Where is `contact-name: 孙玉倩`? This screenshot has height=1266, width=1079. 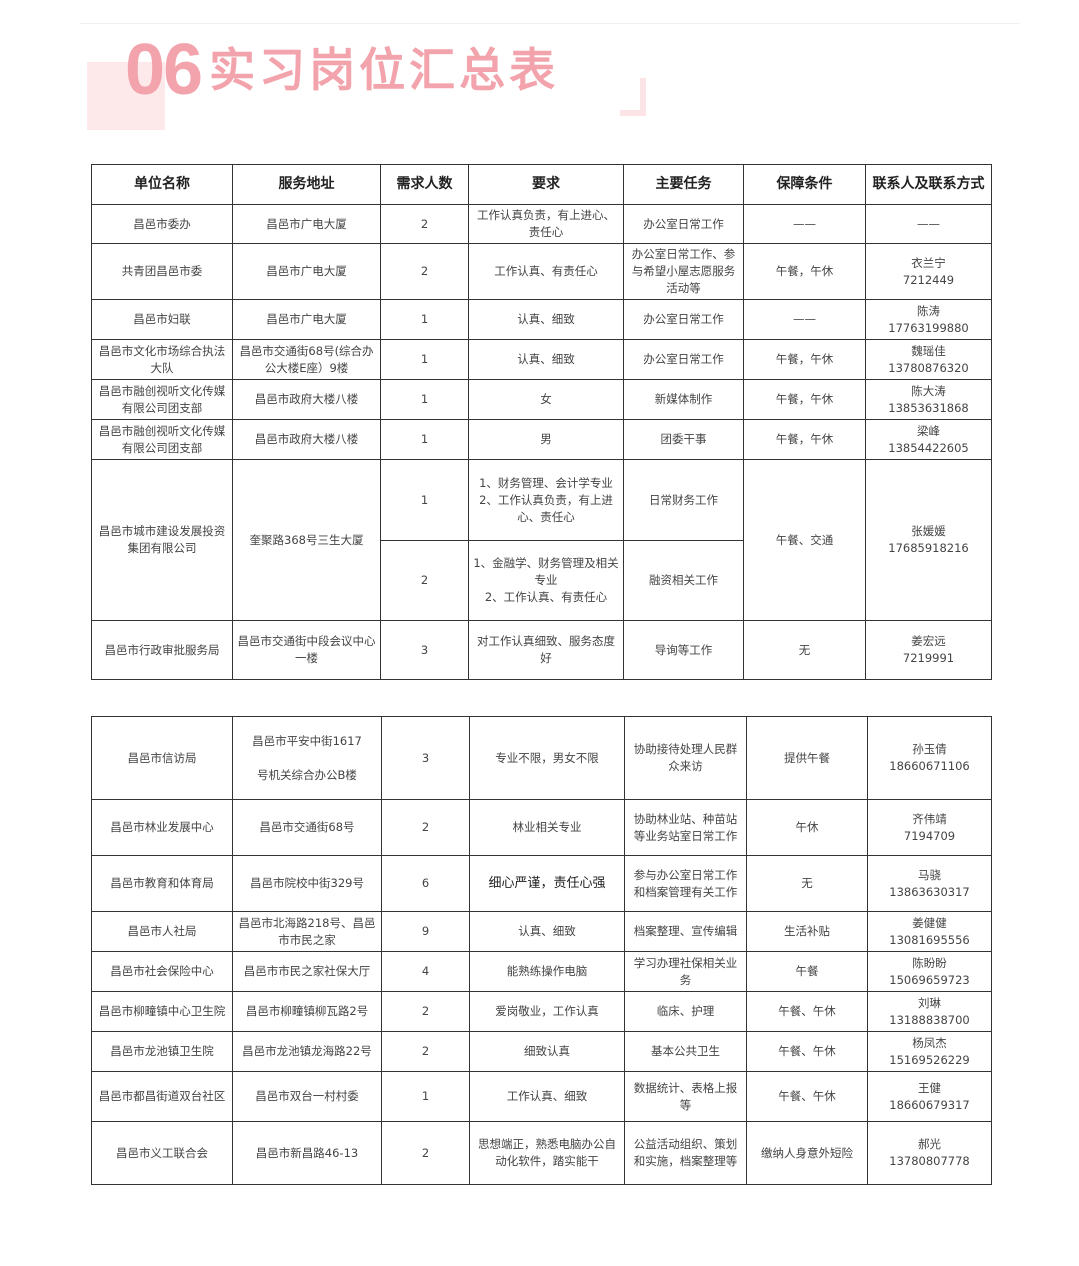
contact-name: 孙玉倩 is located at coordinates (929, 749).